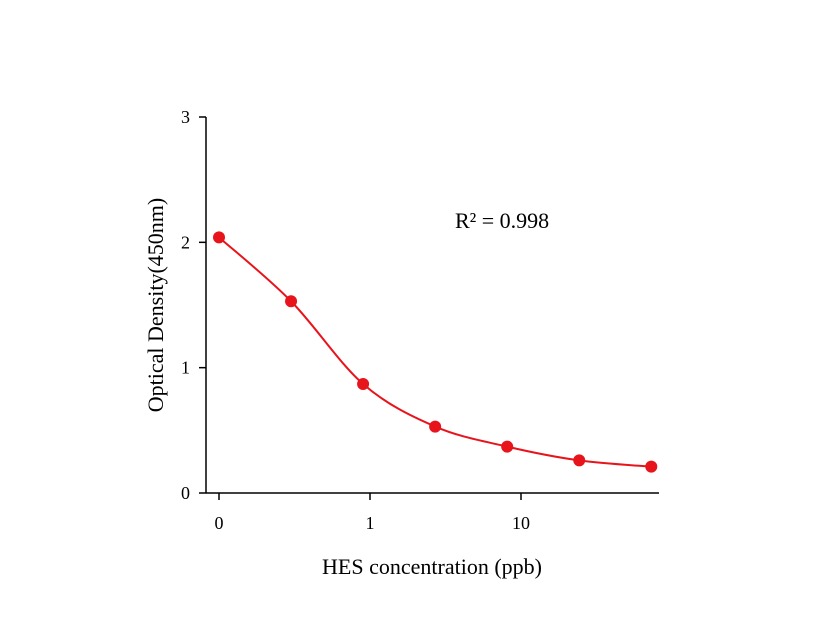 The width and height of the screenshot is (816, 640). I want to click on y-tick-label: 2, so click(185, 242).